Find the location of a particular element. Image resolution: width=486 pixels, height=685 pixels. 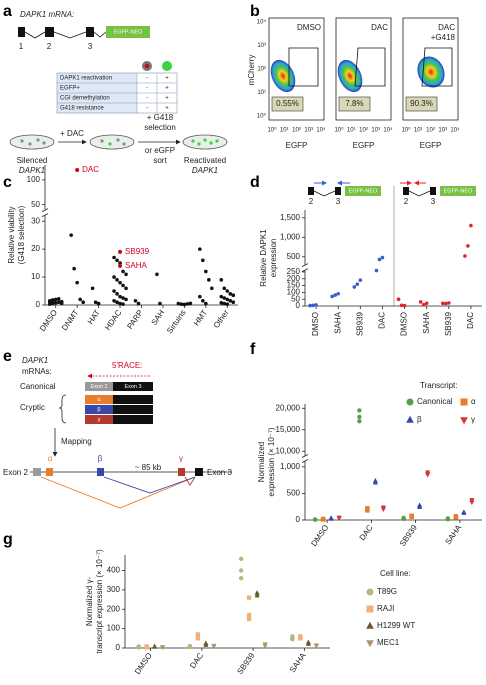

table-row-label: DAPK1 reactivation is located at coordinates (86, 79).